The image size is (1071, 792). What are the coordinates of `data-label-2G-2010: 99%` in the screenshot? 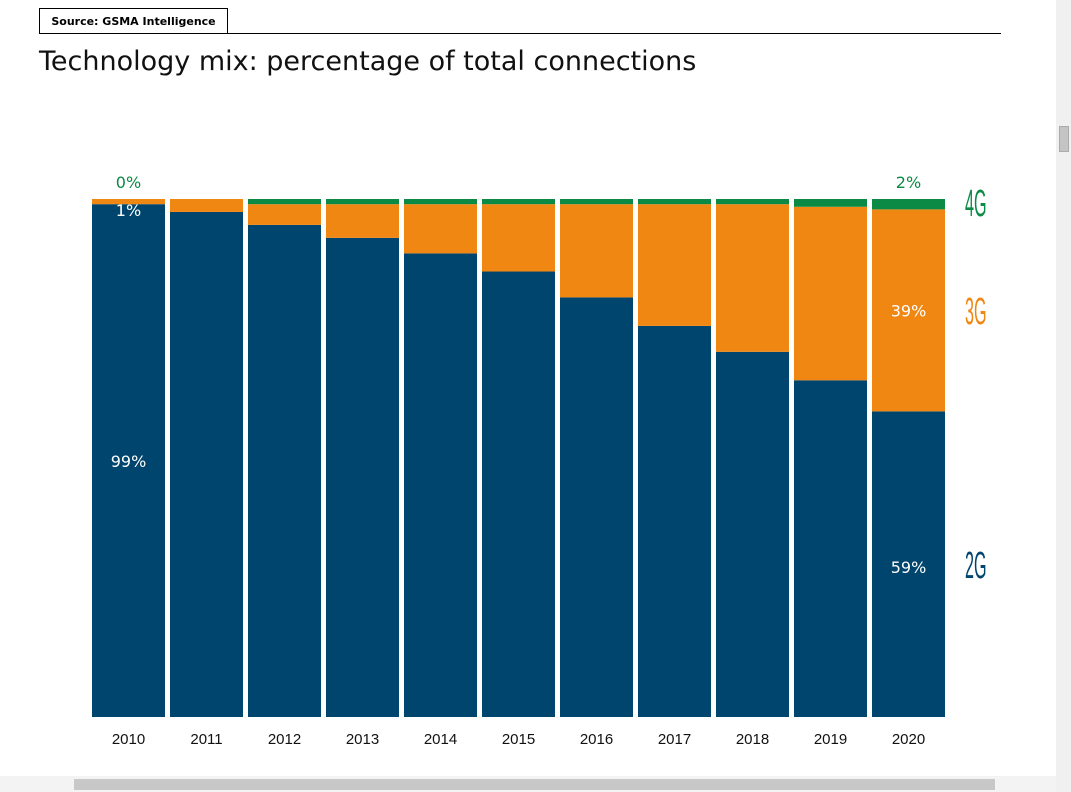 It's located at (129, 461).